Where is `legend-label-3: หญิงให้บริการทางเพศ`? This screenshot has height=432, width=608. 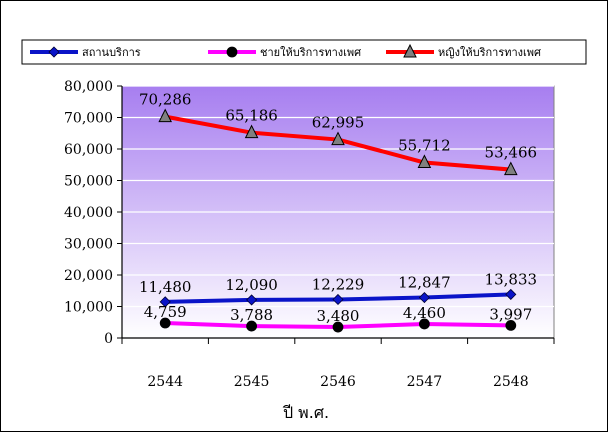
legend-label-3: หญิงให้บริการทางเพศ is located at coordinates (489, 52).